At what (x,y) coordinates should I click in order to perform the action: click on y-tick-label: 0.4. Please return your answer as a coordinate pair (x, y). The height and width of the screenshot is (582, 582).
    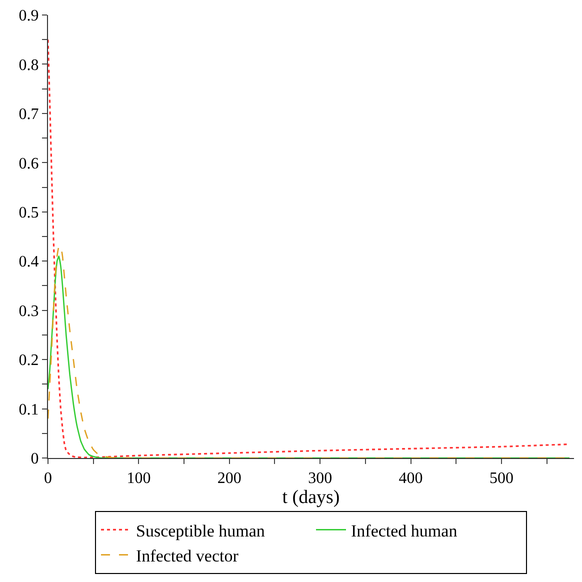
    Looking at the image, I should click on (28, 262).